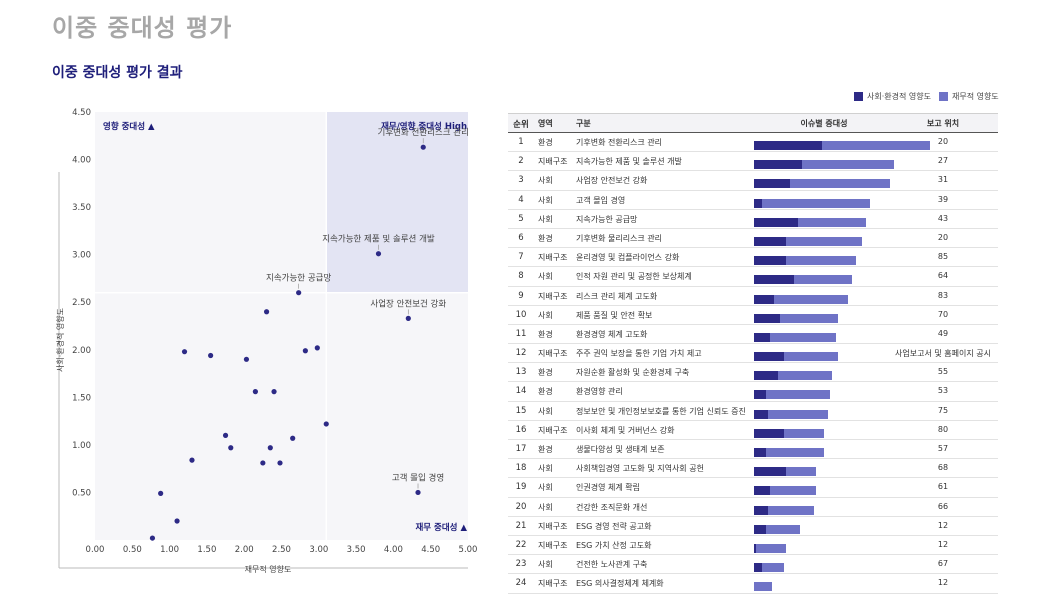 Image resolution: width=1044 pixels, height=594 pixels. I want to click on x-axis-label: 재무적 영향도, so click(268, 569).